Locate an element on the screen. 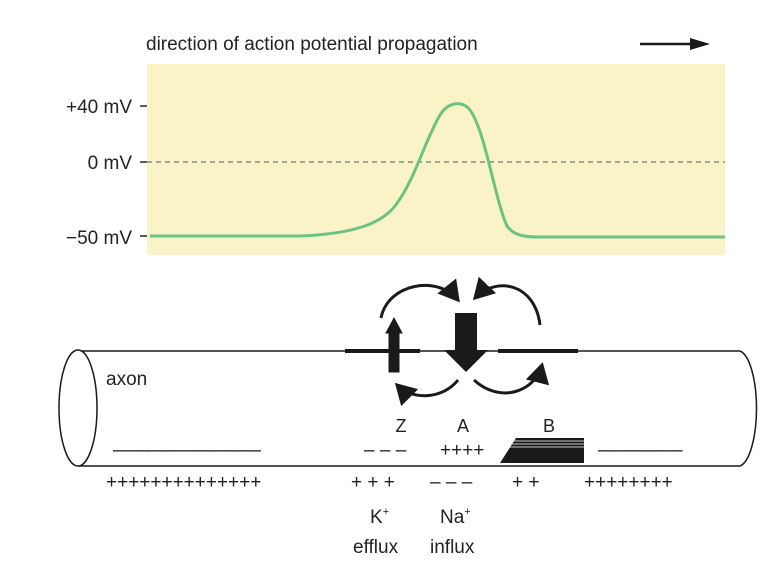  y-label-zero: 0 mV is located at coordinates (110, 163).